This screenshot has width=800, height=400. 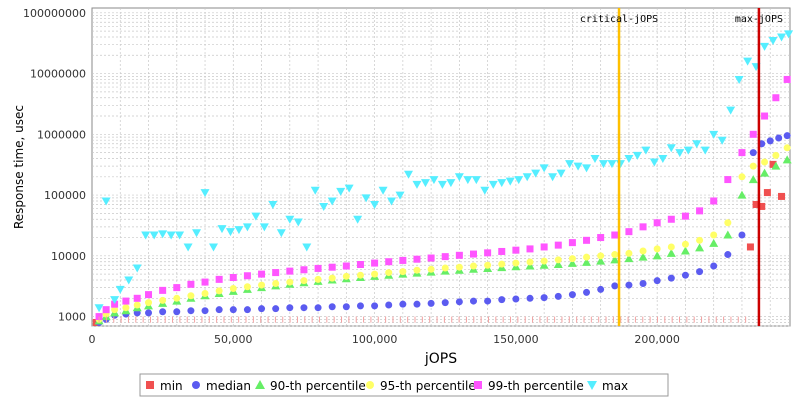 What do you see at coordinates (54, 13) in the screenshot?
I see `y-tick-label: 100000000` at bounding box center [54, 13].